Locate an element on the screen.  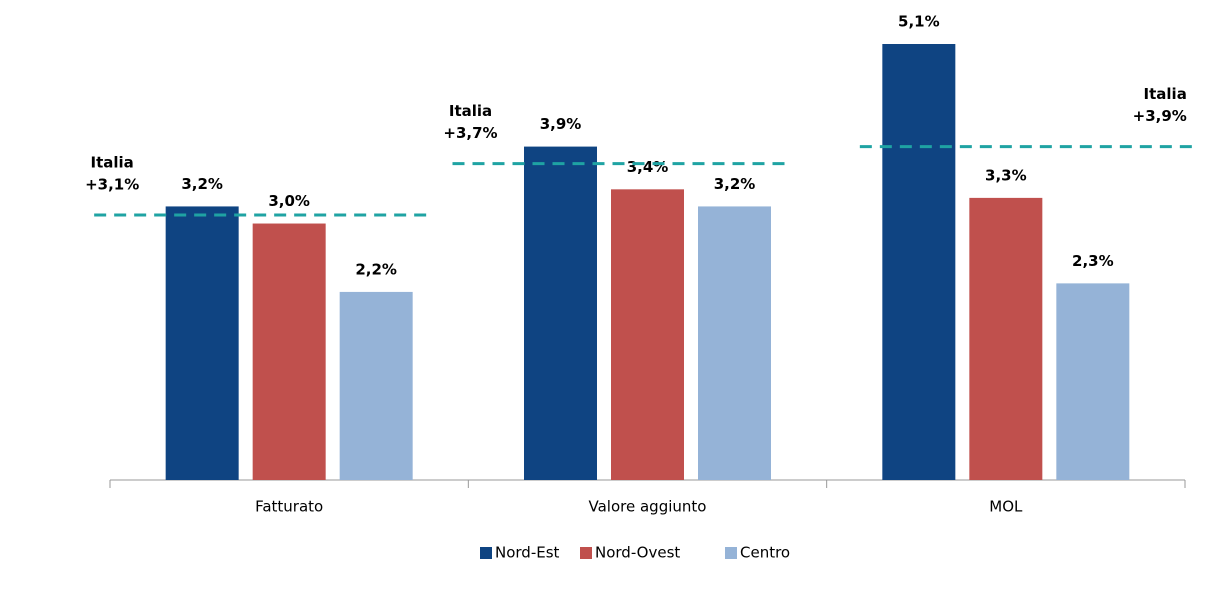
x-tick-label: MOL is located at coordinates (1006, 507).